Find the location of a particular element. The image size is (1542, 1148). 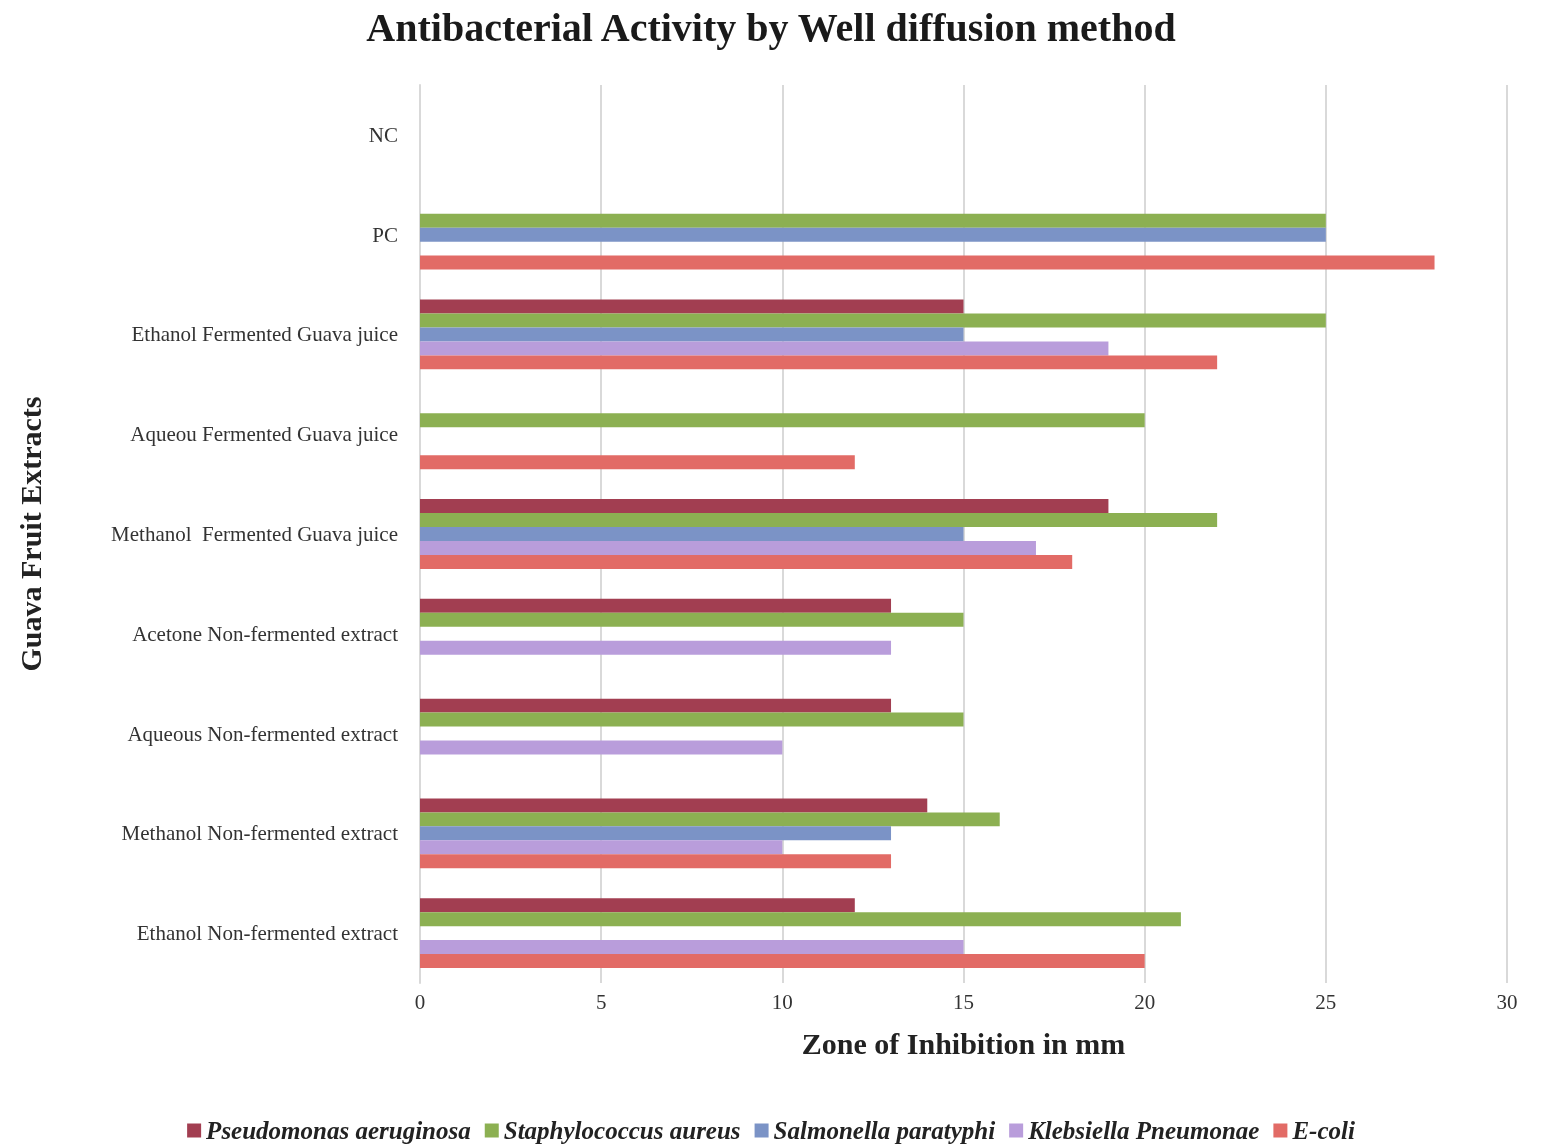

y-tick-label: Ethanol Fermented Guava juice is located at coordinates (264, 334).